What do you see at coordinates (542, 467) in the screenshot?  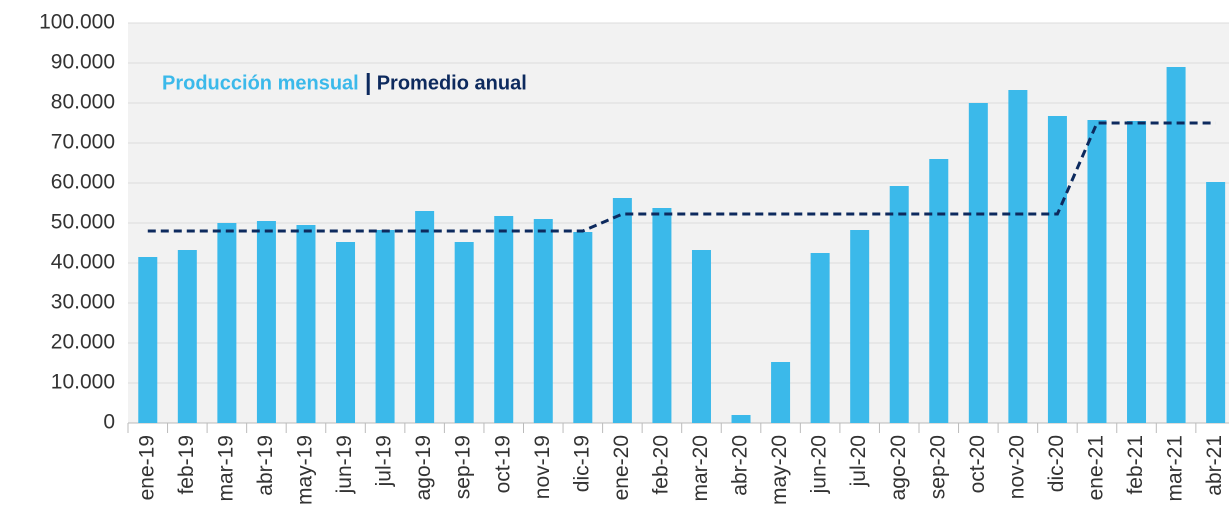 I see `x-tick-label: nov-19` at bounding box center [542, 467].